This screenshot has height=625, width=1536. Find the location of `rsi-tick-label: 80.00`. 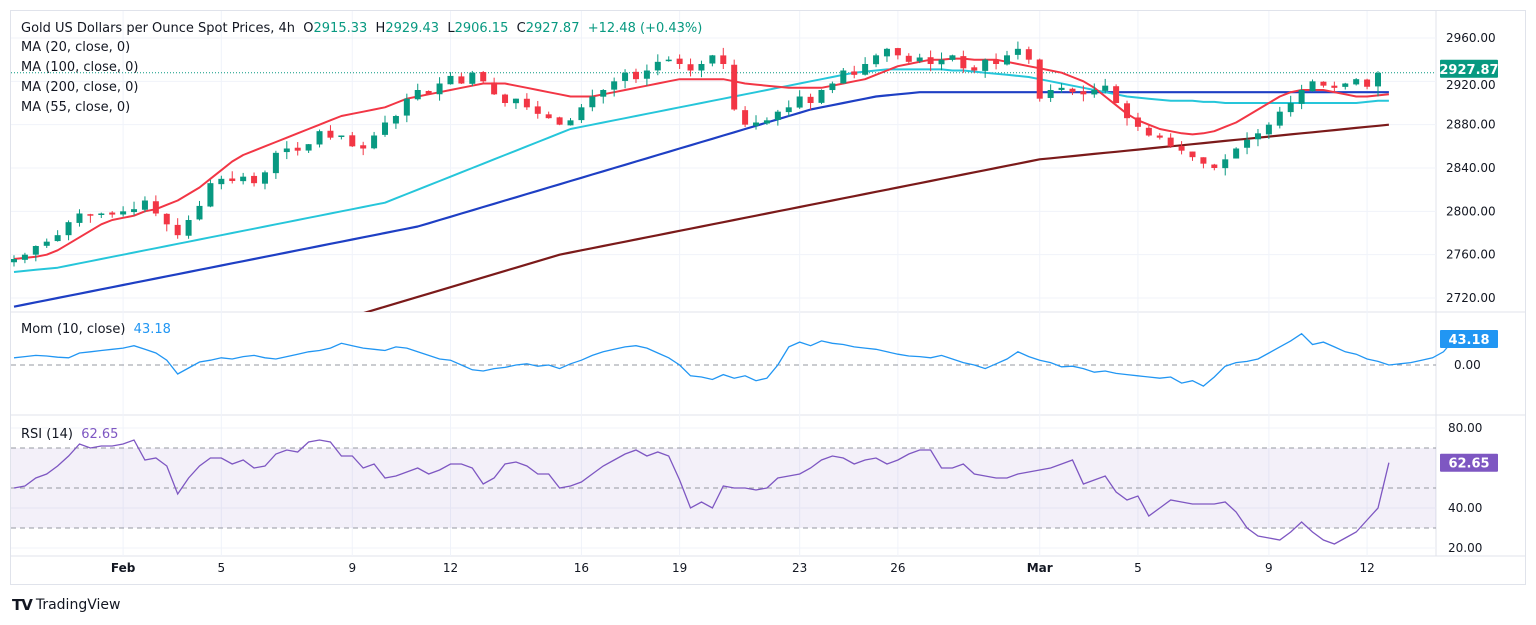

rsi-tick-label: 80.00 is located at coordinates (1465, 428).